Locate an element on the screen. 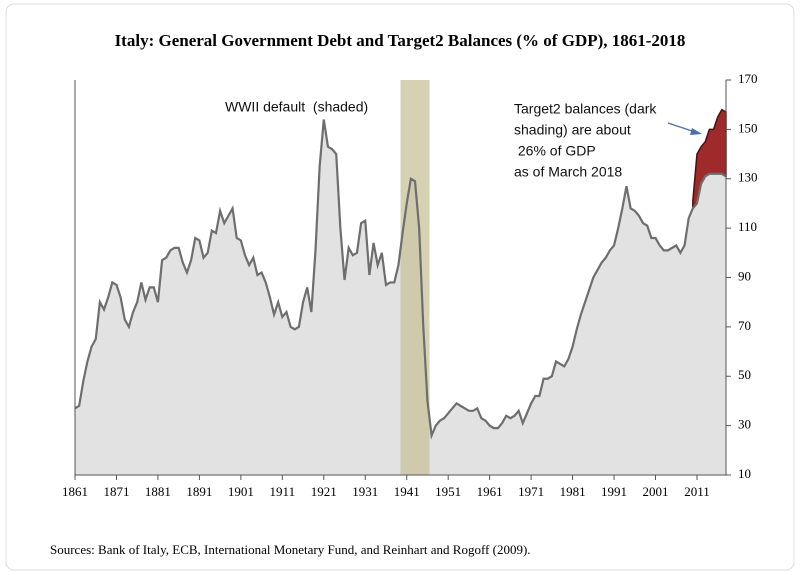 Image resolution: width=800 pixels, height=575 pixels. x-tick-label: 1901 is located at coordinates (241, 491).